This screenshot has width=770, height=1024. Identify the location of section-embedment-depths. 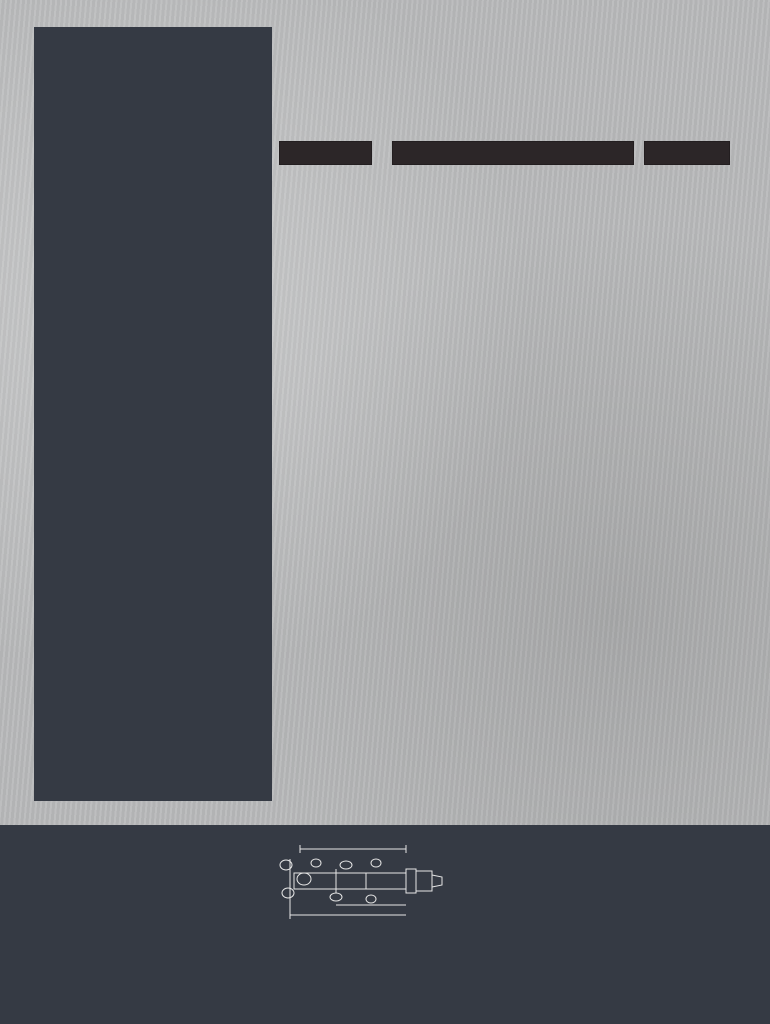
(385, 880).